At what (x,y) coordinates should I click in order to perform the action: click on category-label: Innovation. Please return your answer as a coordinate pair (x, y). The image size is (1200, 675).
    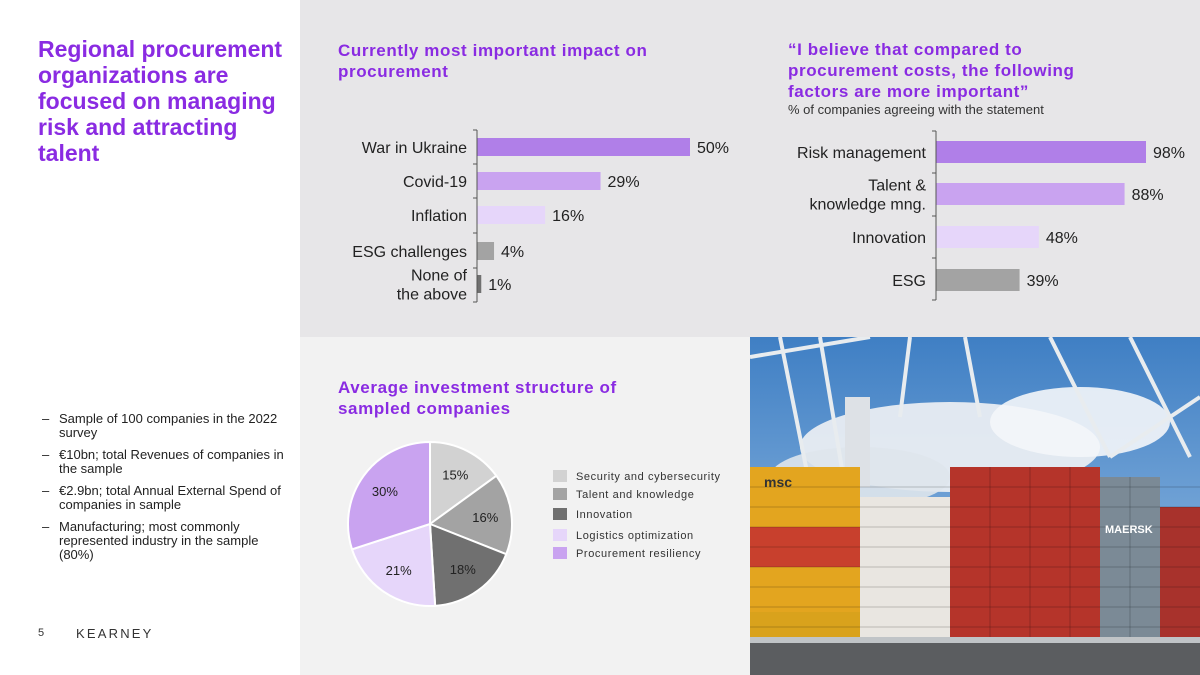
    Looking at the image, I should click on (889, 238).